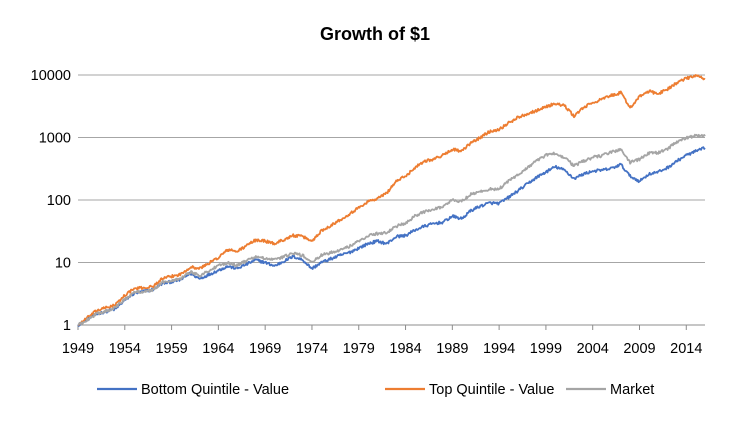  What do you see at coordinates (125, 349) in the screenshot?
I see `x-tick-label: 1954` at bounding box center [125, 349].